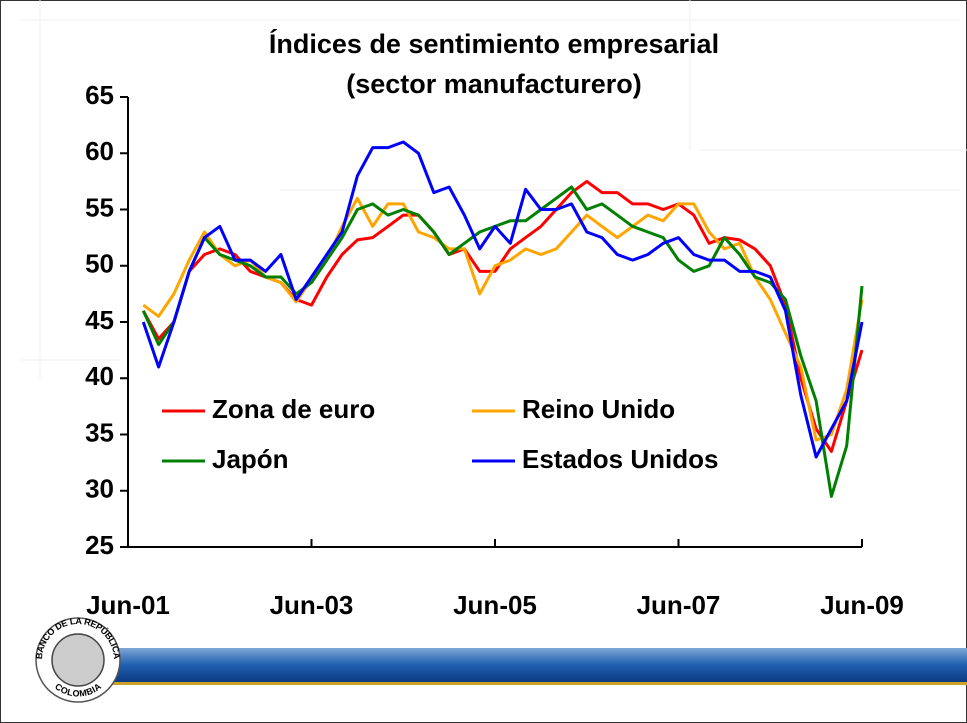 The height and width of the screenshot is (723, 967). What do you see at coordinates (99, 432) in the screenshot?
I see `y-tick-label: 35` at bounding box center [99, 432].